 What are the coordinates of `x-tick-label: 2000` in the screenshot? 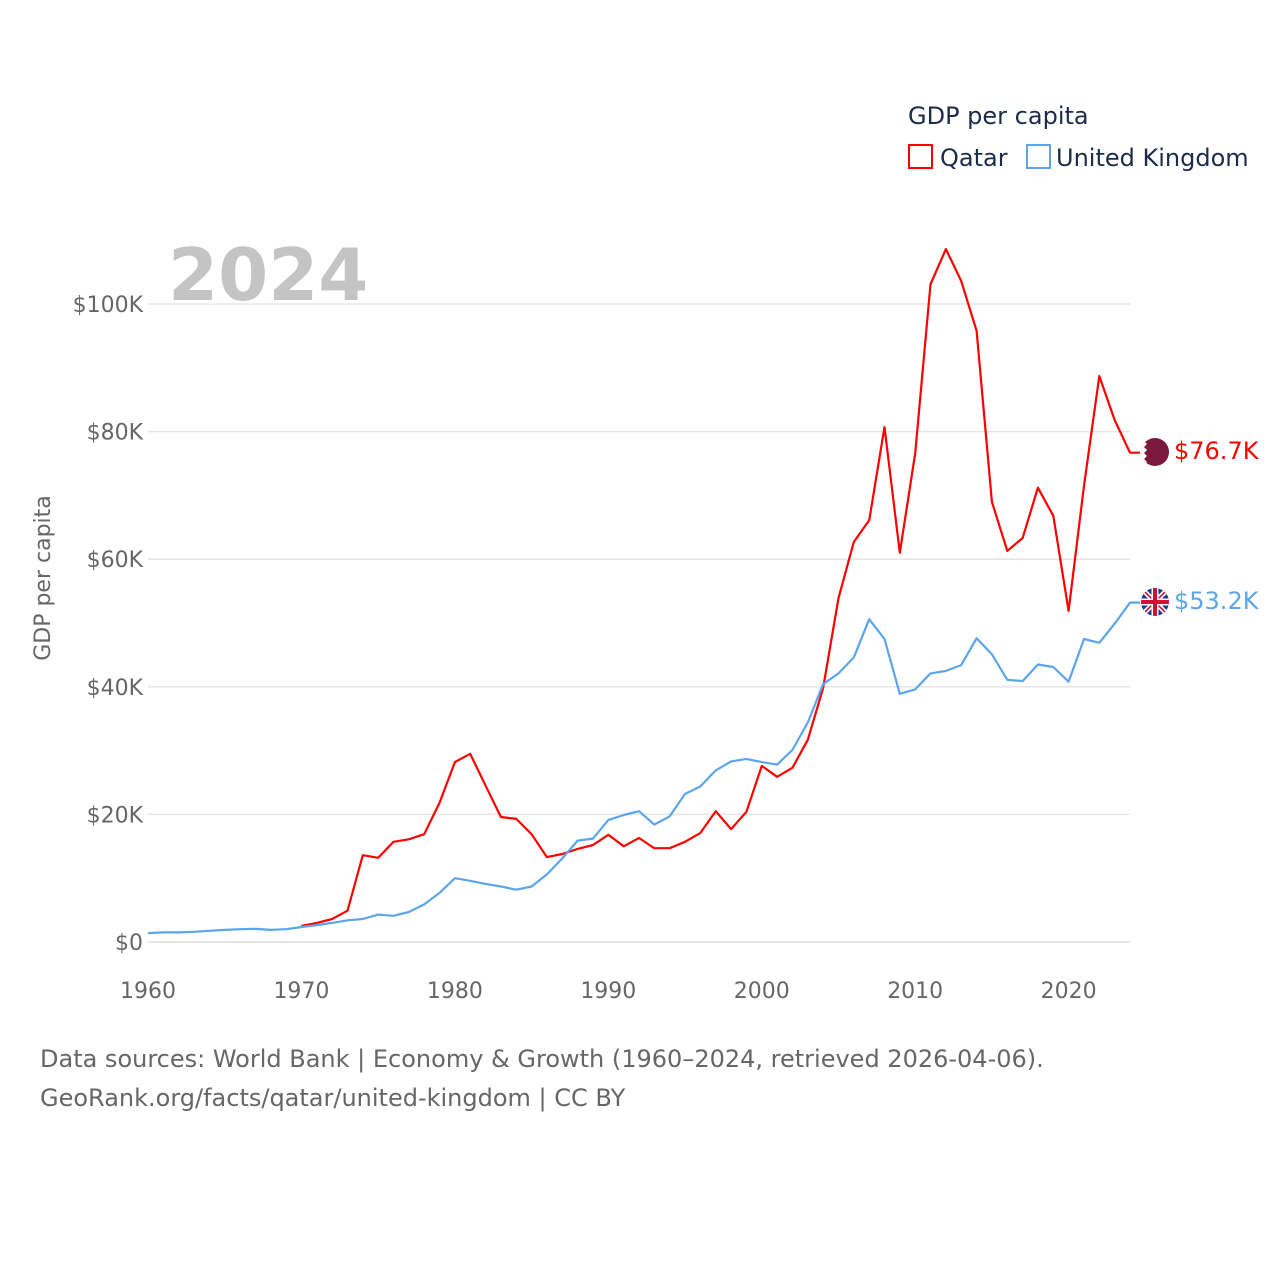 It's located at (762, 991).